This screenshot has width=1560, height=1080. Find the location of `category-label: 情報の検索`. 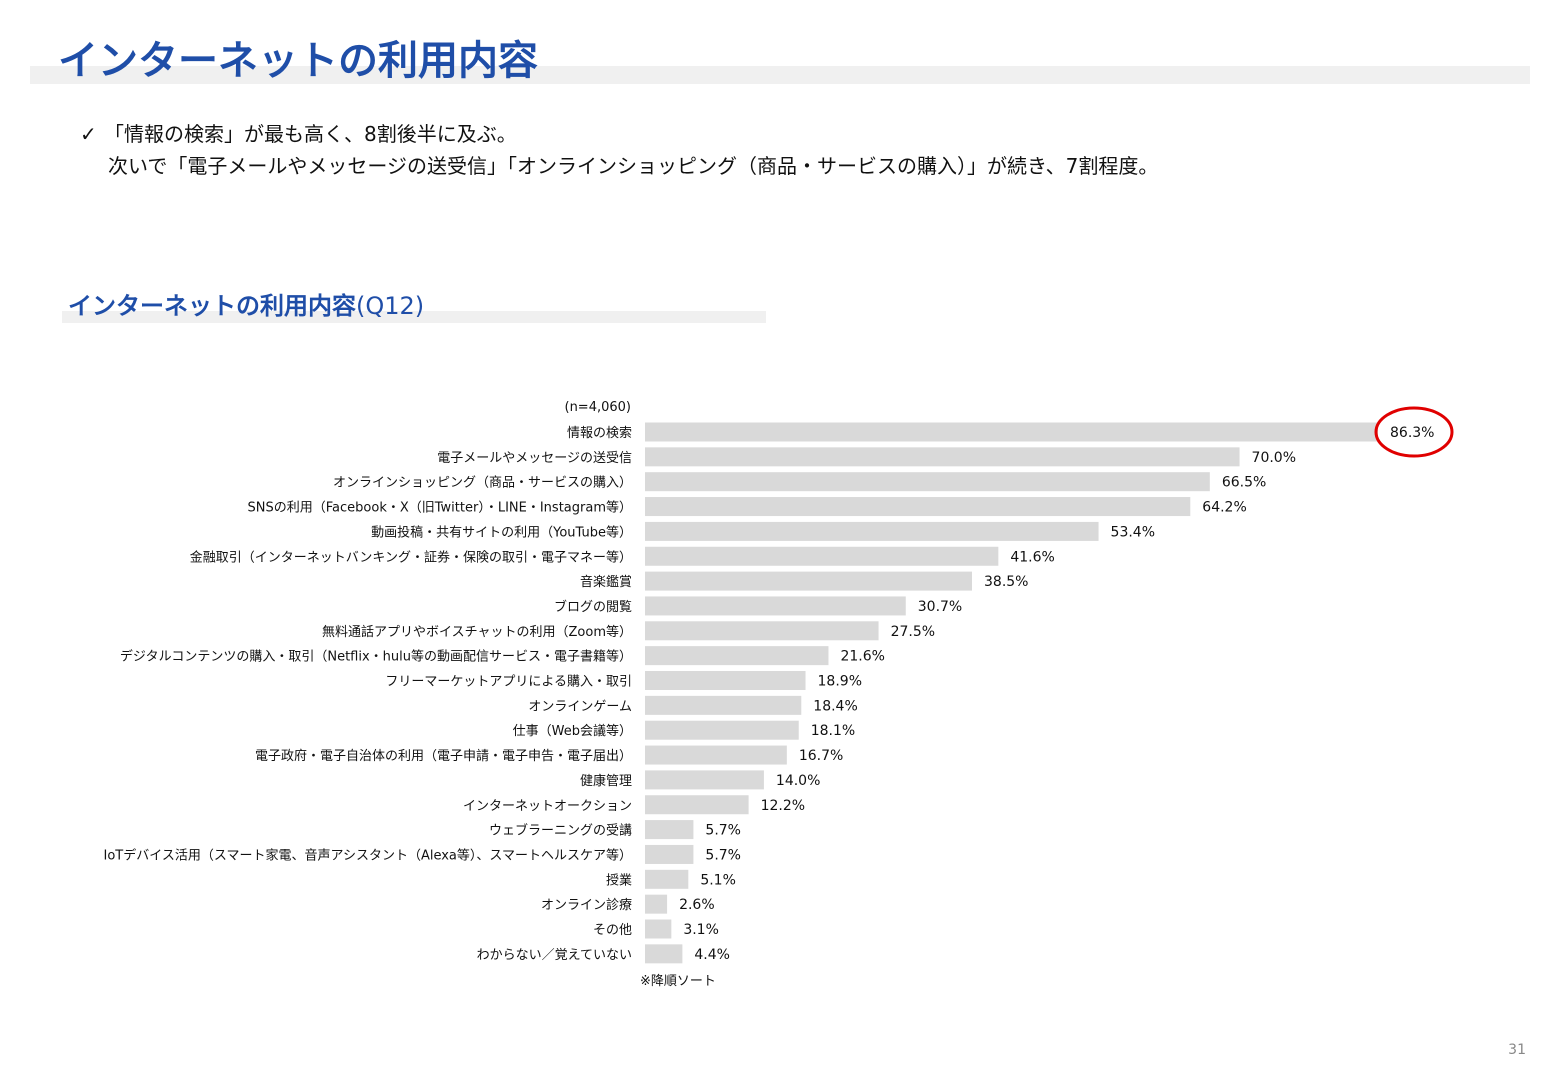

category-label: 情報の検索 is located at coordinates (599, 433).